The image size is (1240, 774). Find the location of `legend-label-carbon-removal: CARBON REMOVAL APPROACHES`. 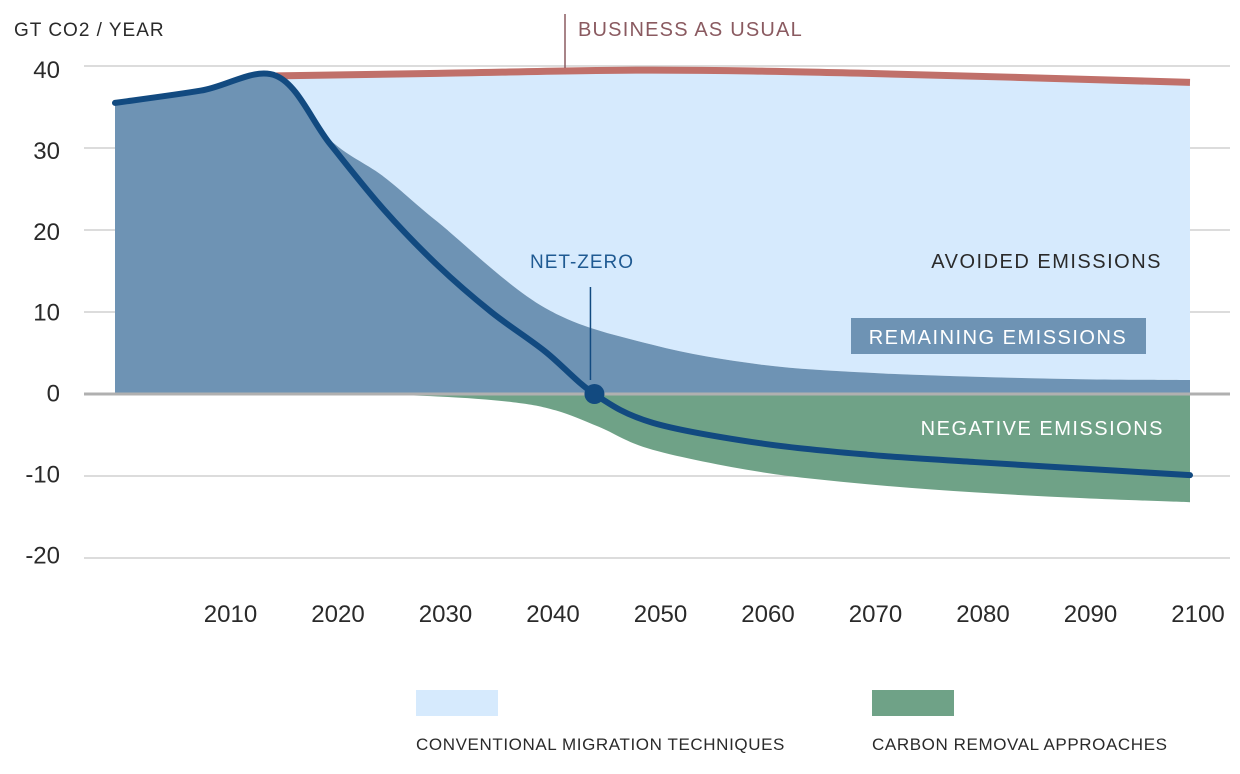

legend-label-carbon-removal: CARBON REMOVAL APPROACHES is located at coordinates (1020, 744).